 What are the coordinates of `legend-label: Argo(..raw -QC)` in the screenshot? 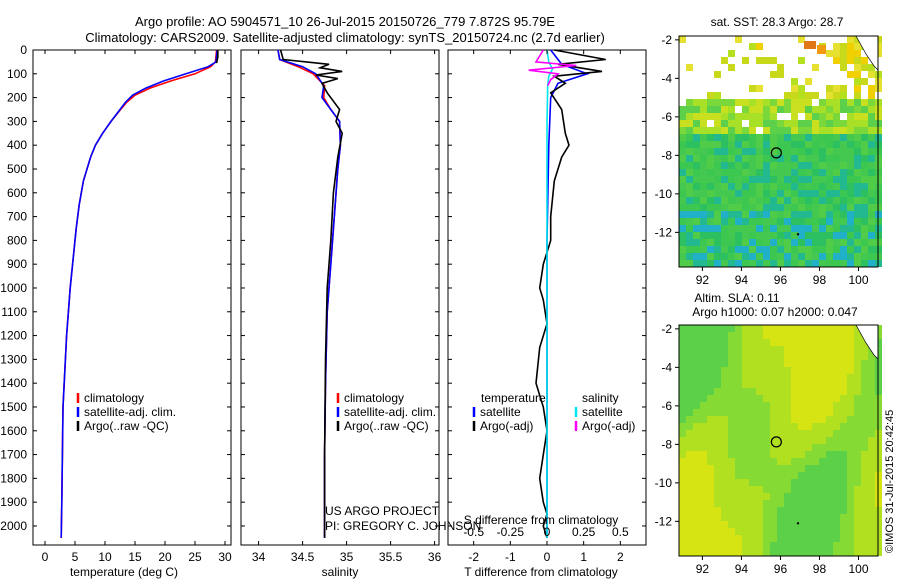 It's located at (126, 426).